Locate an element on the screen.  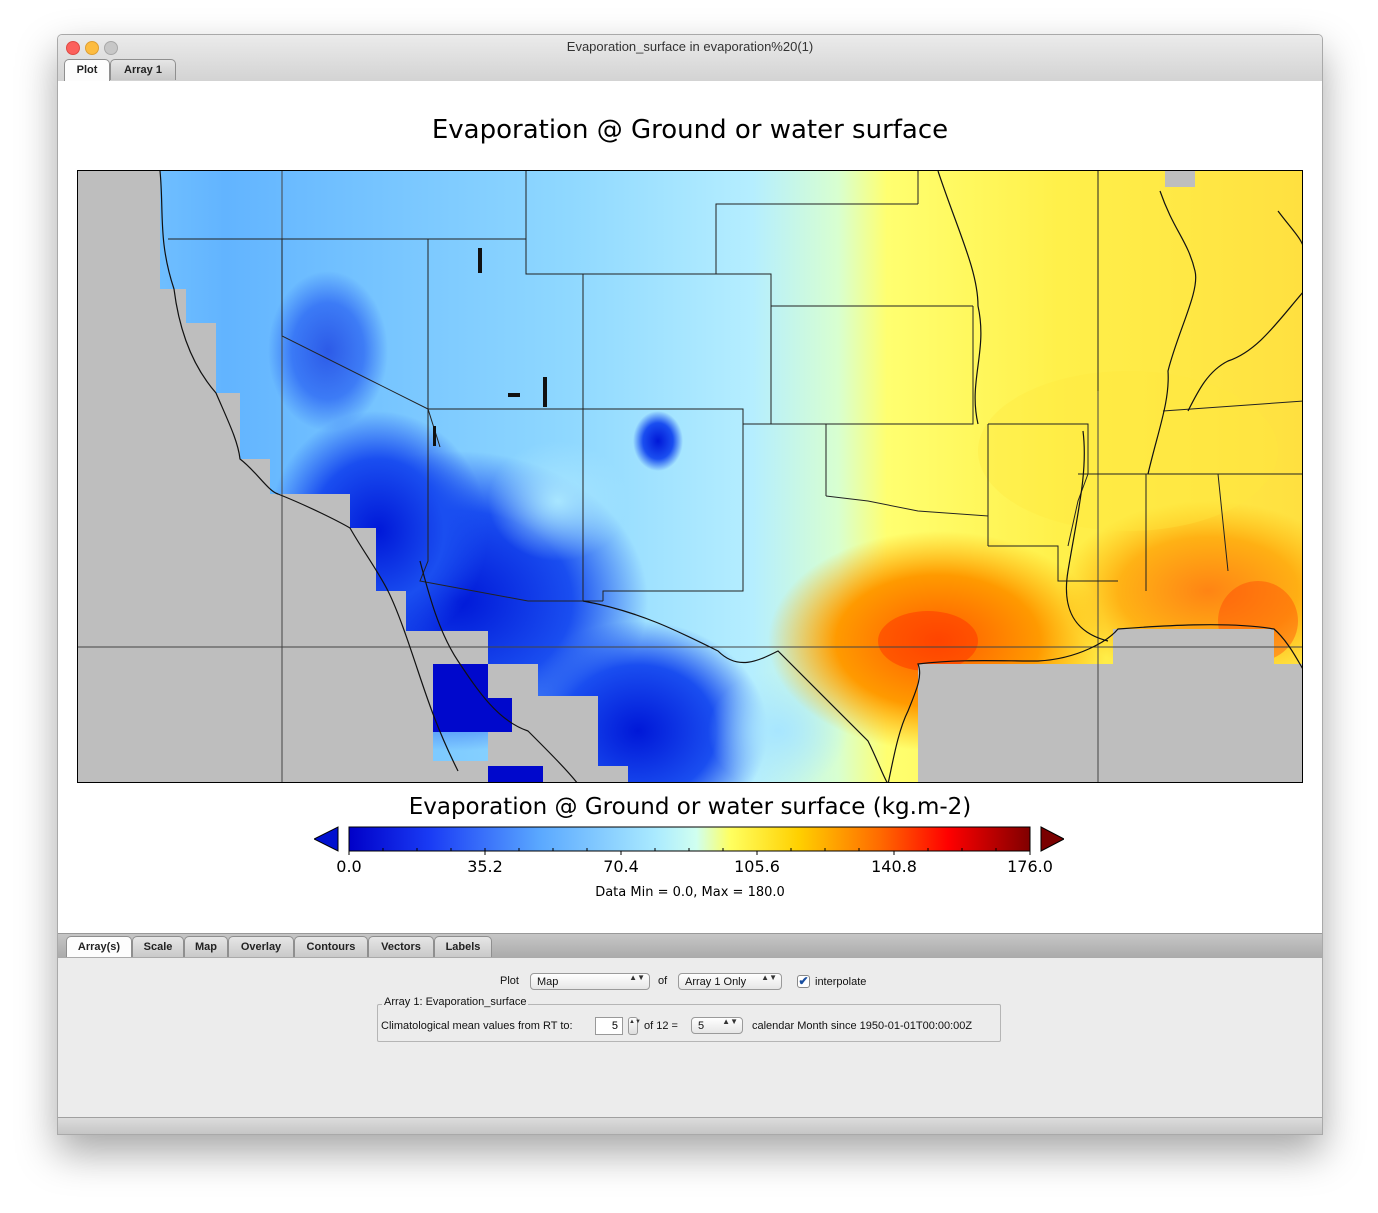
tab-map: Map is located at coordinates (206, 947).